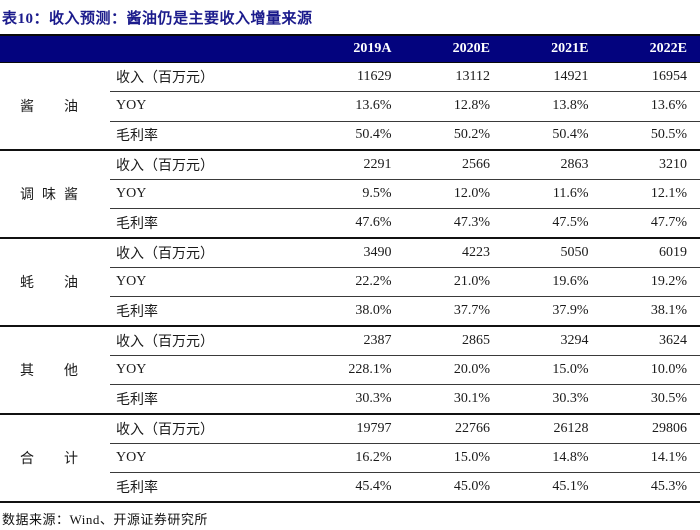 The height and width of the screenshot is (530, 700). Describe the element at coordinates (650, 487) in the screenshot. I see `cell-value: 45.3%` at that location.